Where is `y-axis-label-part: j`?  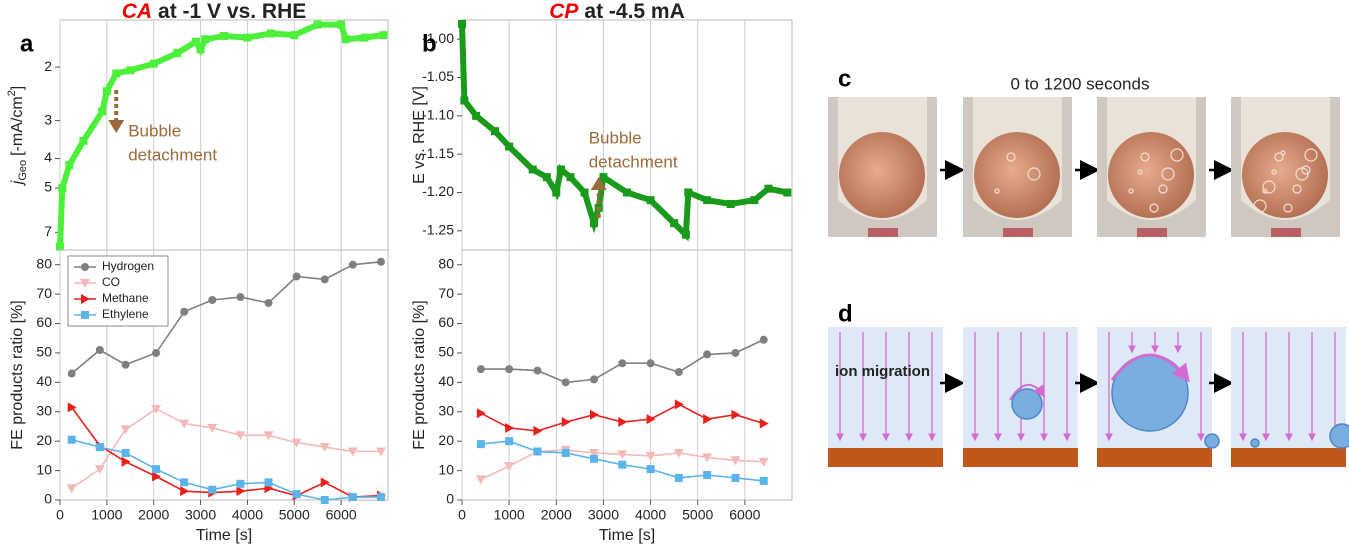 y-axis-label-part: j is located at coordinates (17, 183).